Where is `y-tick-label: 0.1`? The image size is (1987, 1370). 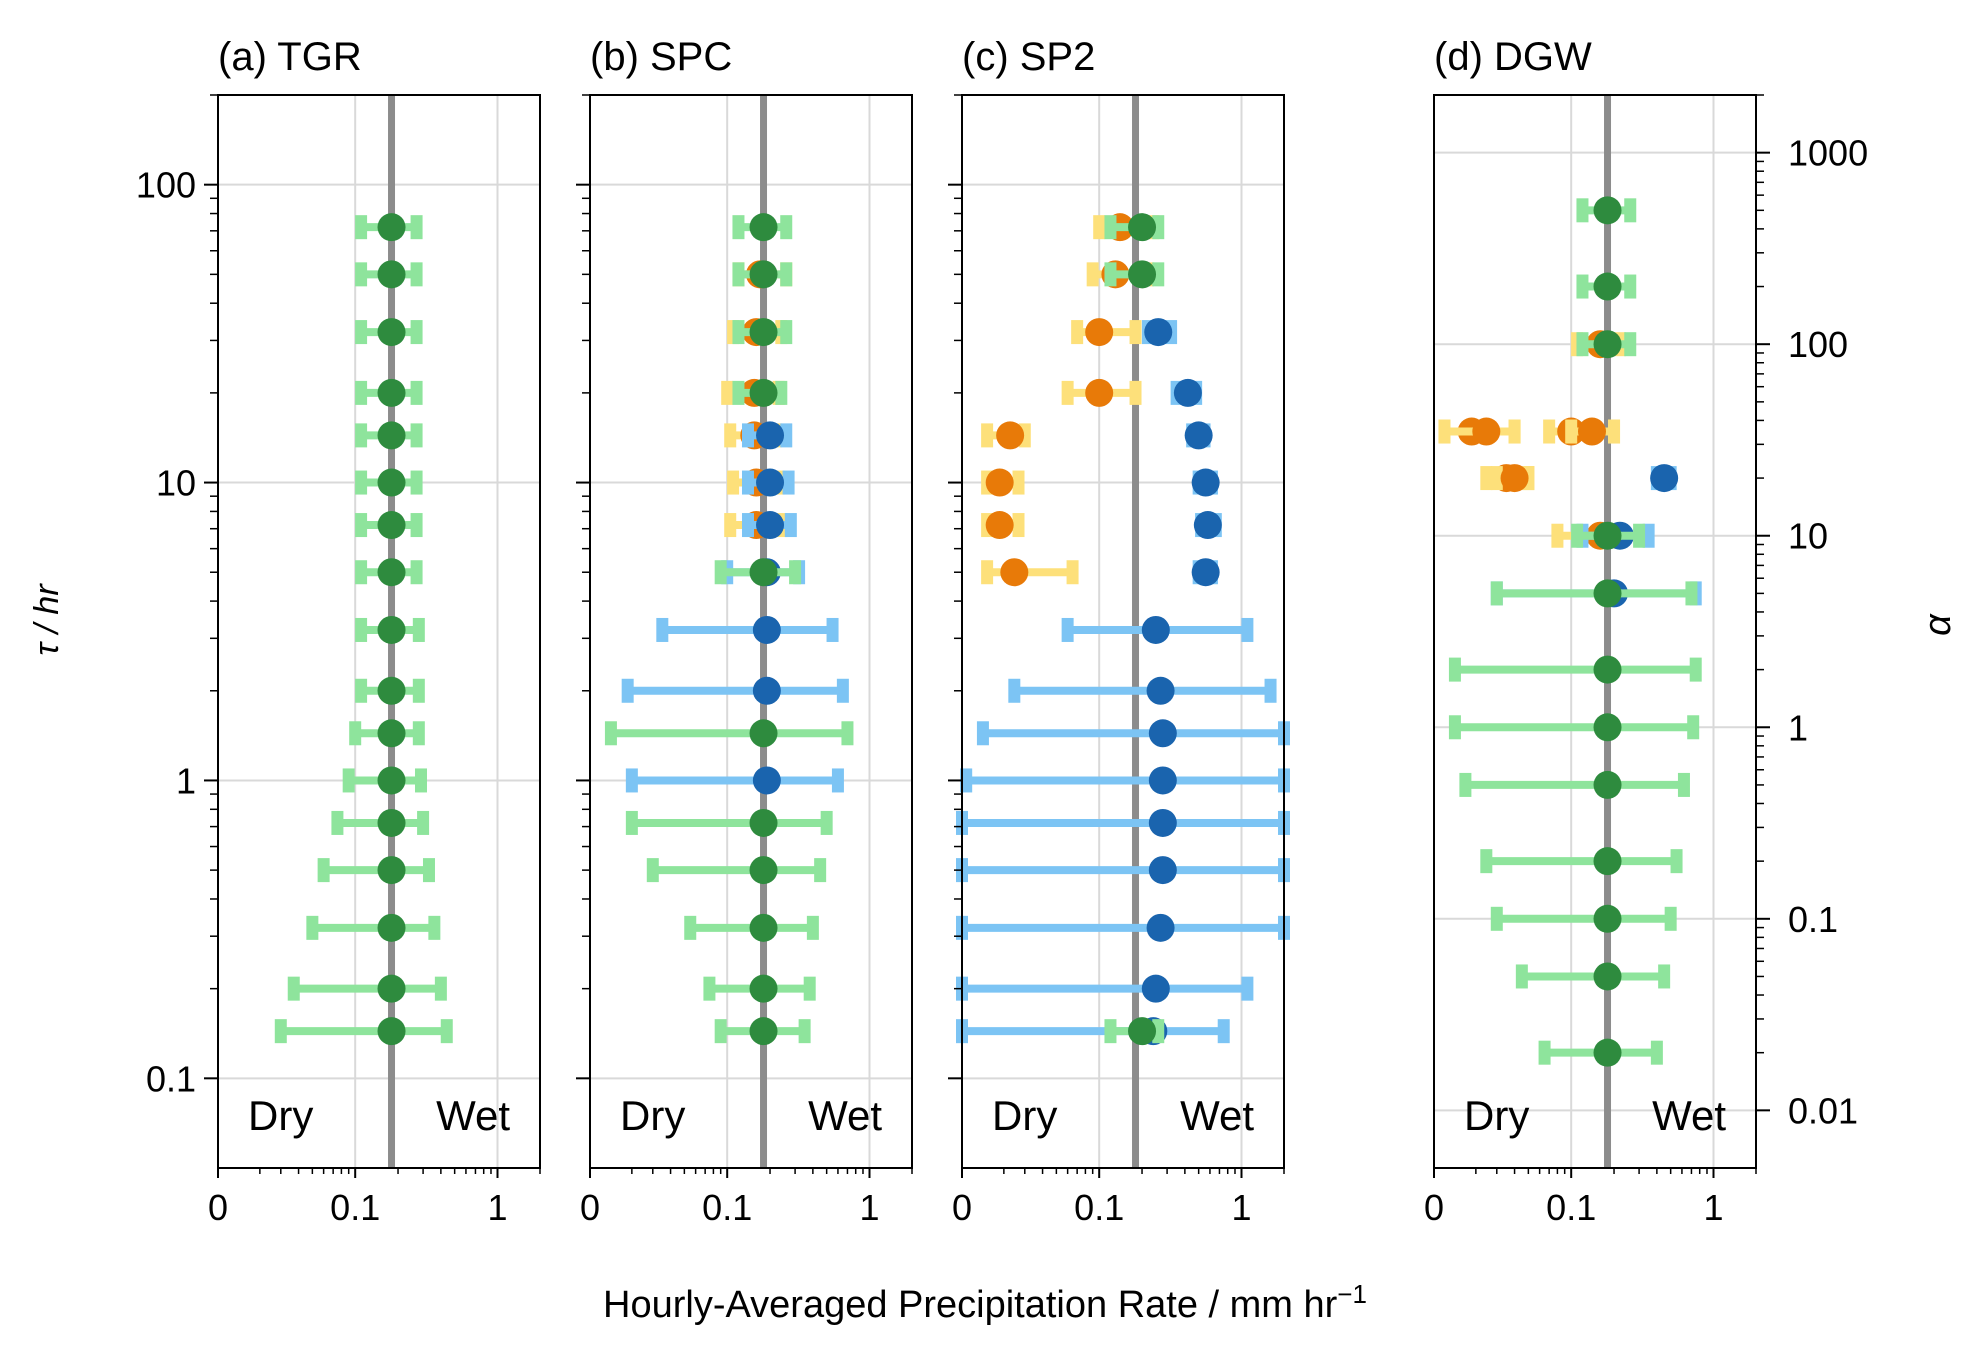
y-tick-label: 0.1 is located at coordinates (171, 1078).